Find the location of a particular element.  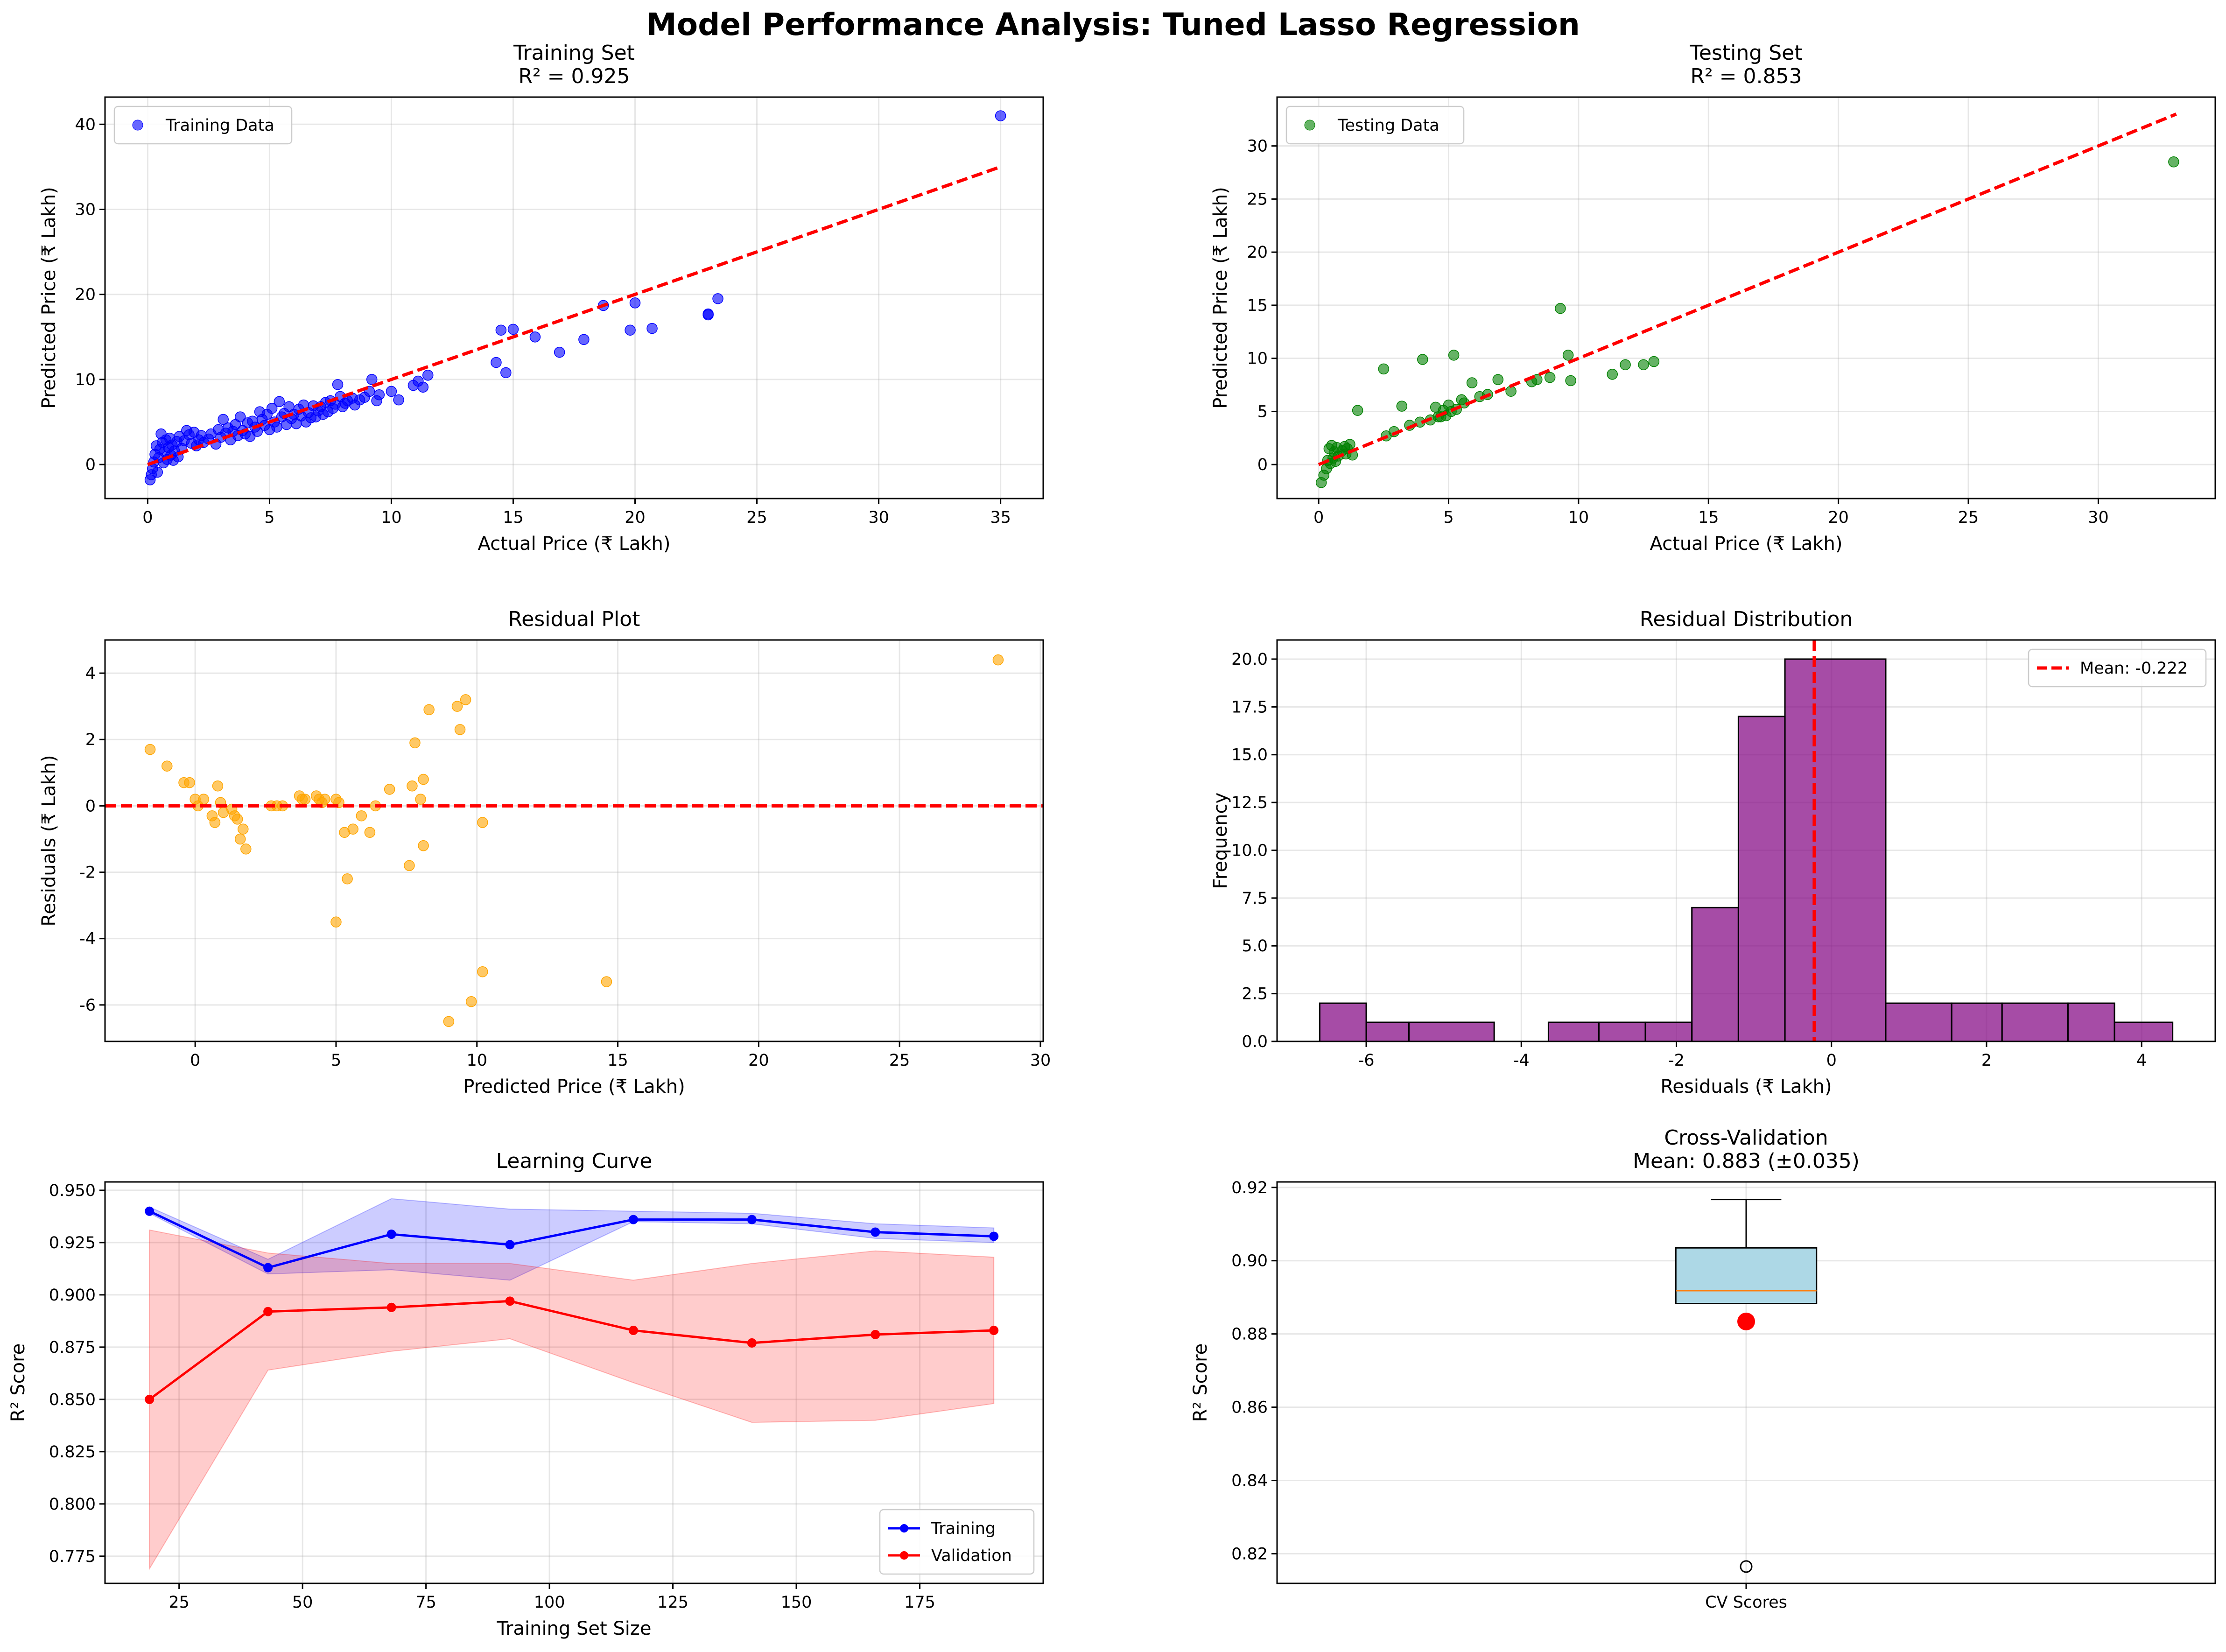

y-tick-label: -2 is located at coordinates (88, 873).